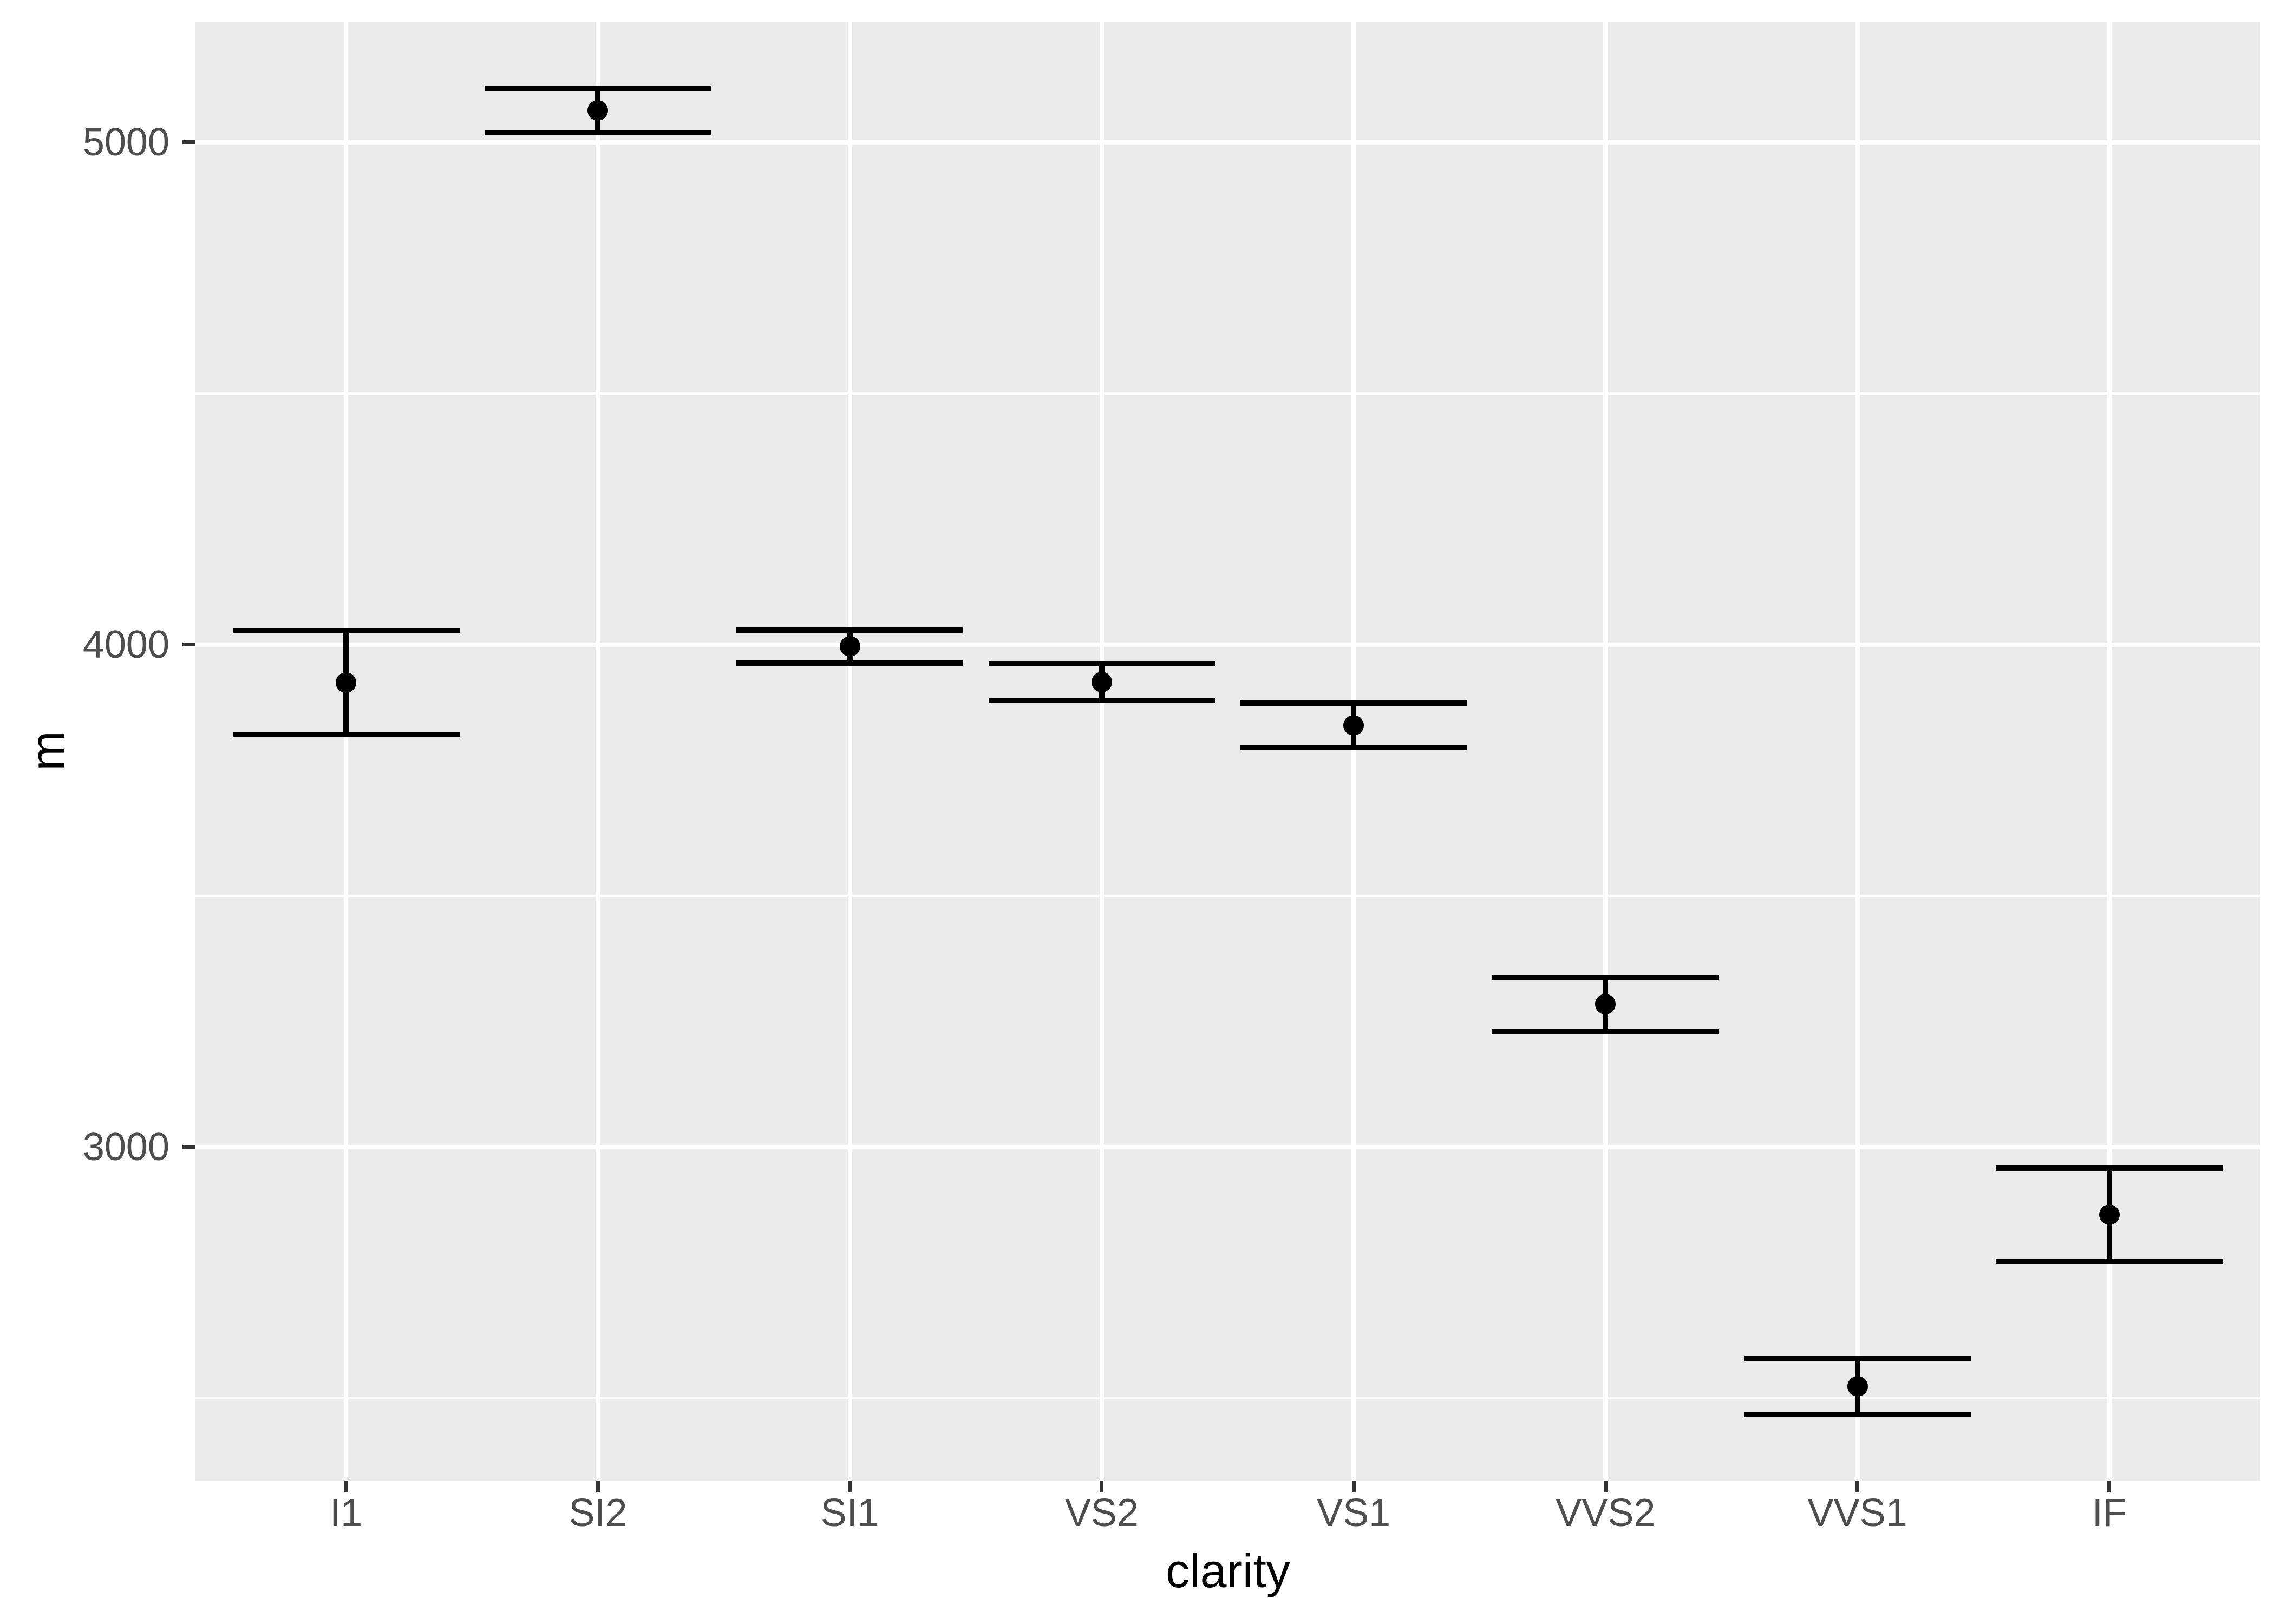  Describe the element at coordinates (598, 1486) in the screenshot. I see `x-tick-SI2` at that location.